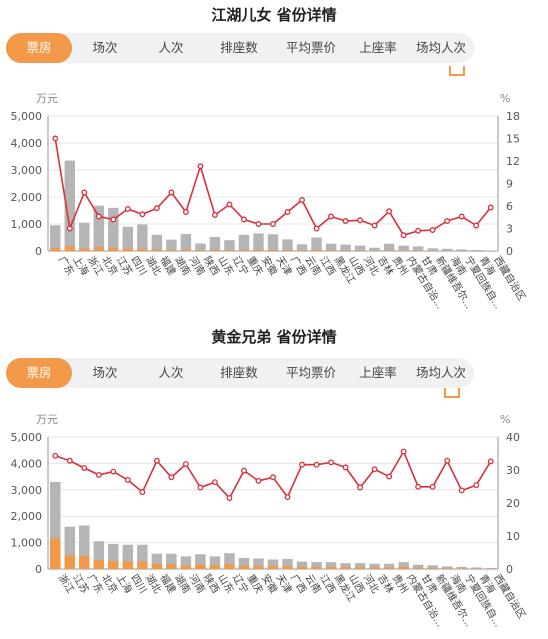  I want to click on y2-tick-label: 18, so click(513, 116).